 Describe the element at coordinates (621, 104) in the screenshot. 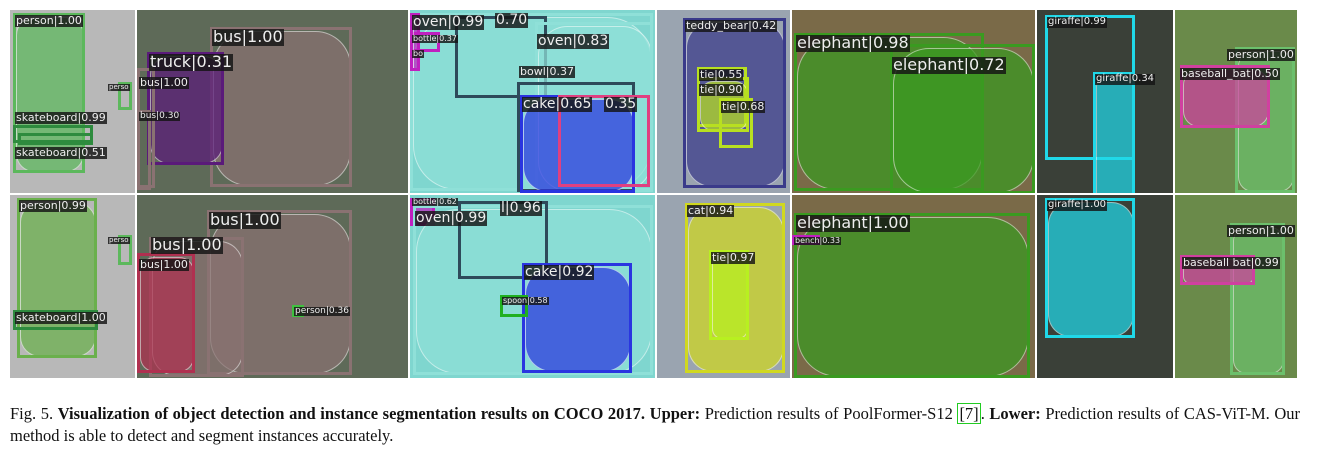

I see `detection-label: 0.35` at that location.